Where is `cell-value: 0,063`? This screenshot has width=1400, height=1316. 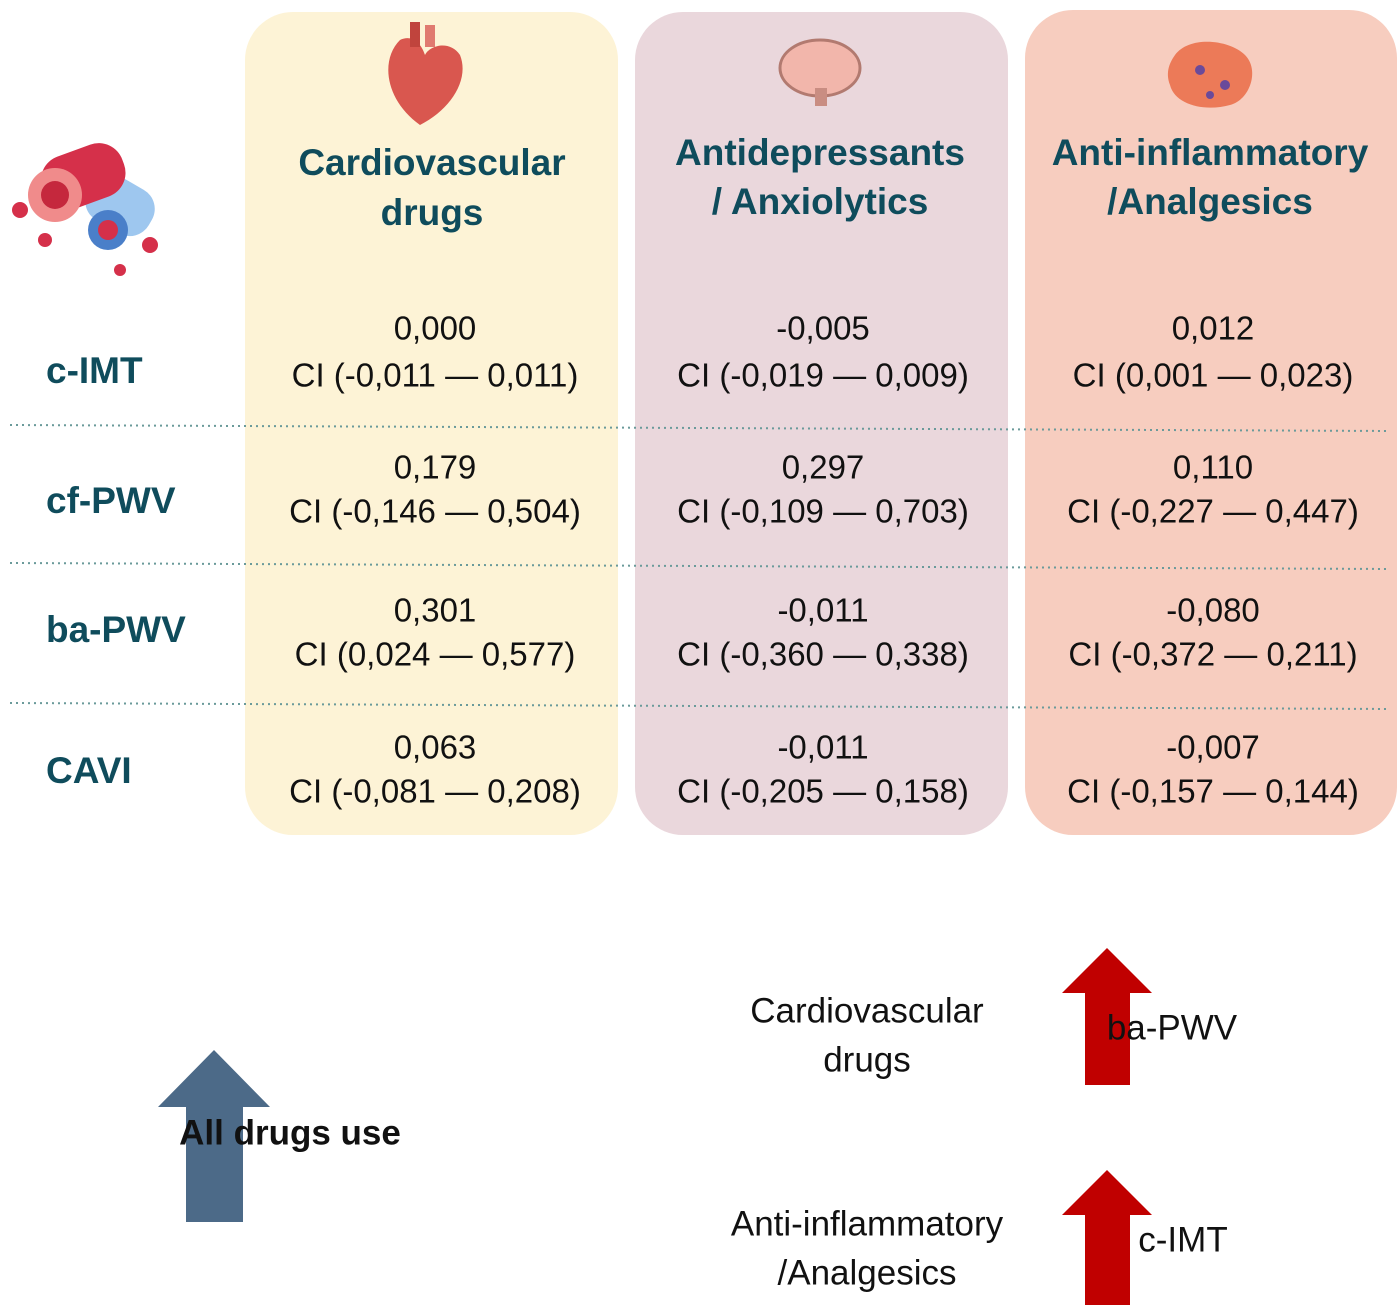 cell-value: 0,063 is located at coordinates (435, 747).